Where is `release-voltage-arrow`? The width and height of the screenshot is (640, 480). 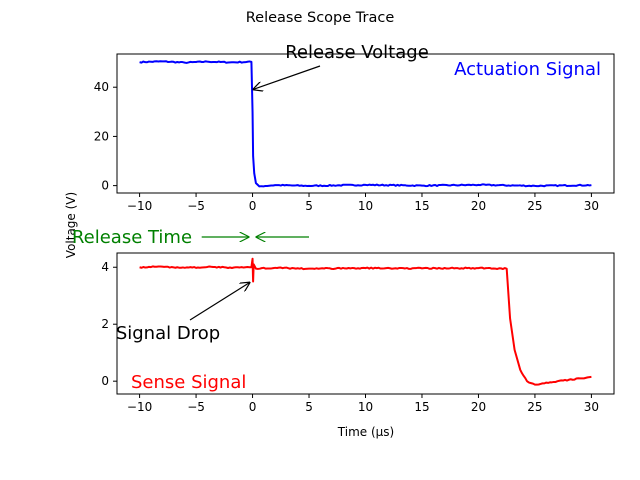
release-voltage-arrow is located at coordinates (287, 77).